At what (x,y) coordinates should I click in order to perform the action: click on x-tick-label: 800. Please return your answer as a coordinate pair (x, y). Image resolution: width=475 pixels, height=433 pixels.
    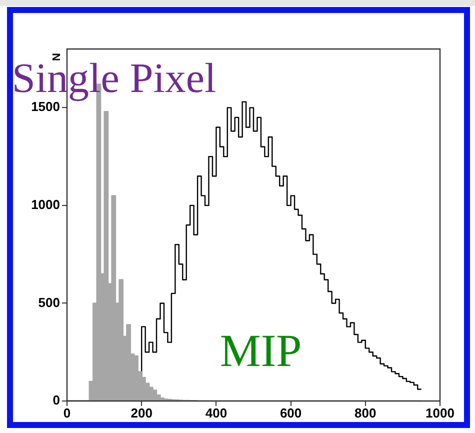
    Looking at the image, I should click on (365, 412).